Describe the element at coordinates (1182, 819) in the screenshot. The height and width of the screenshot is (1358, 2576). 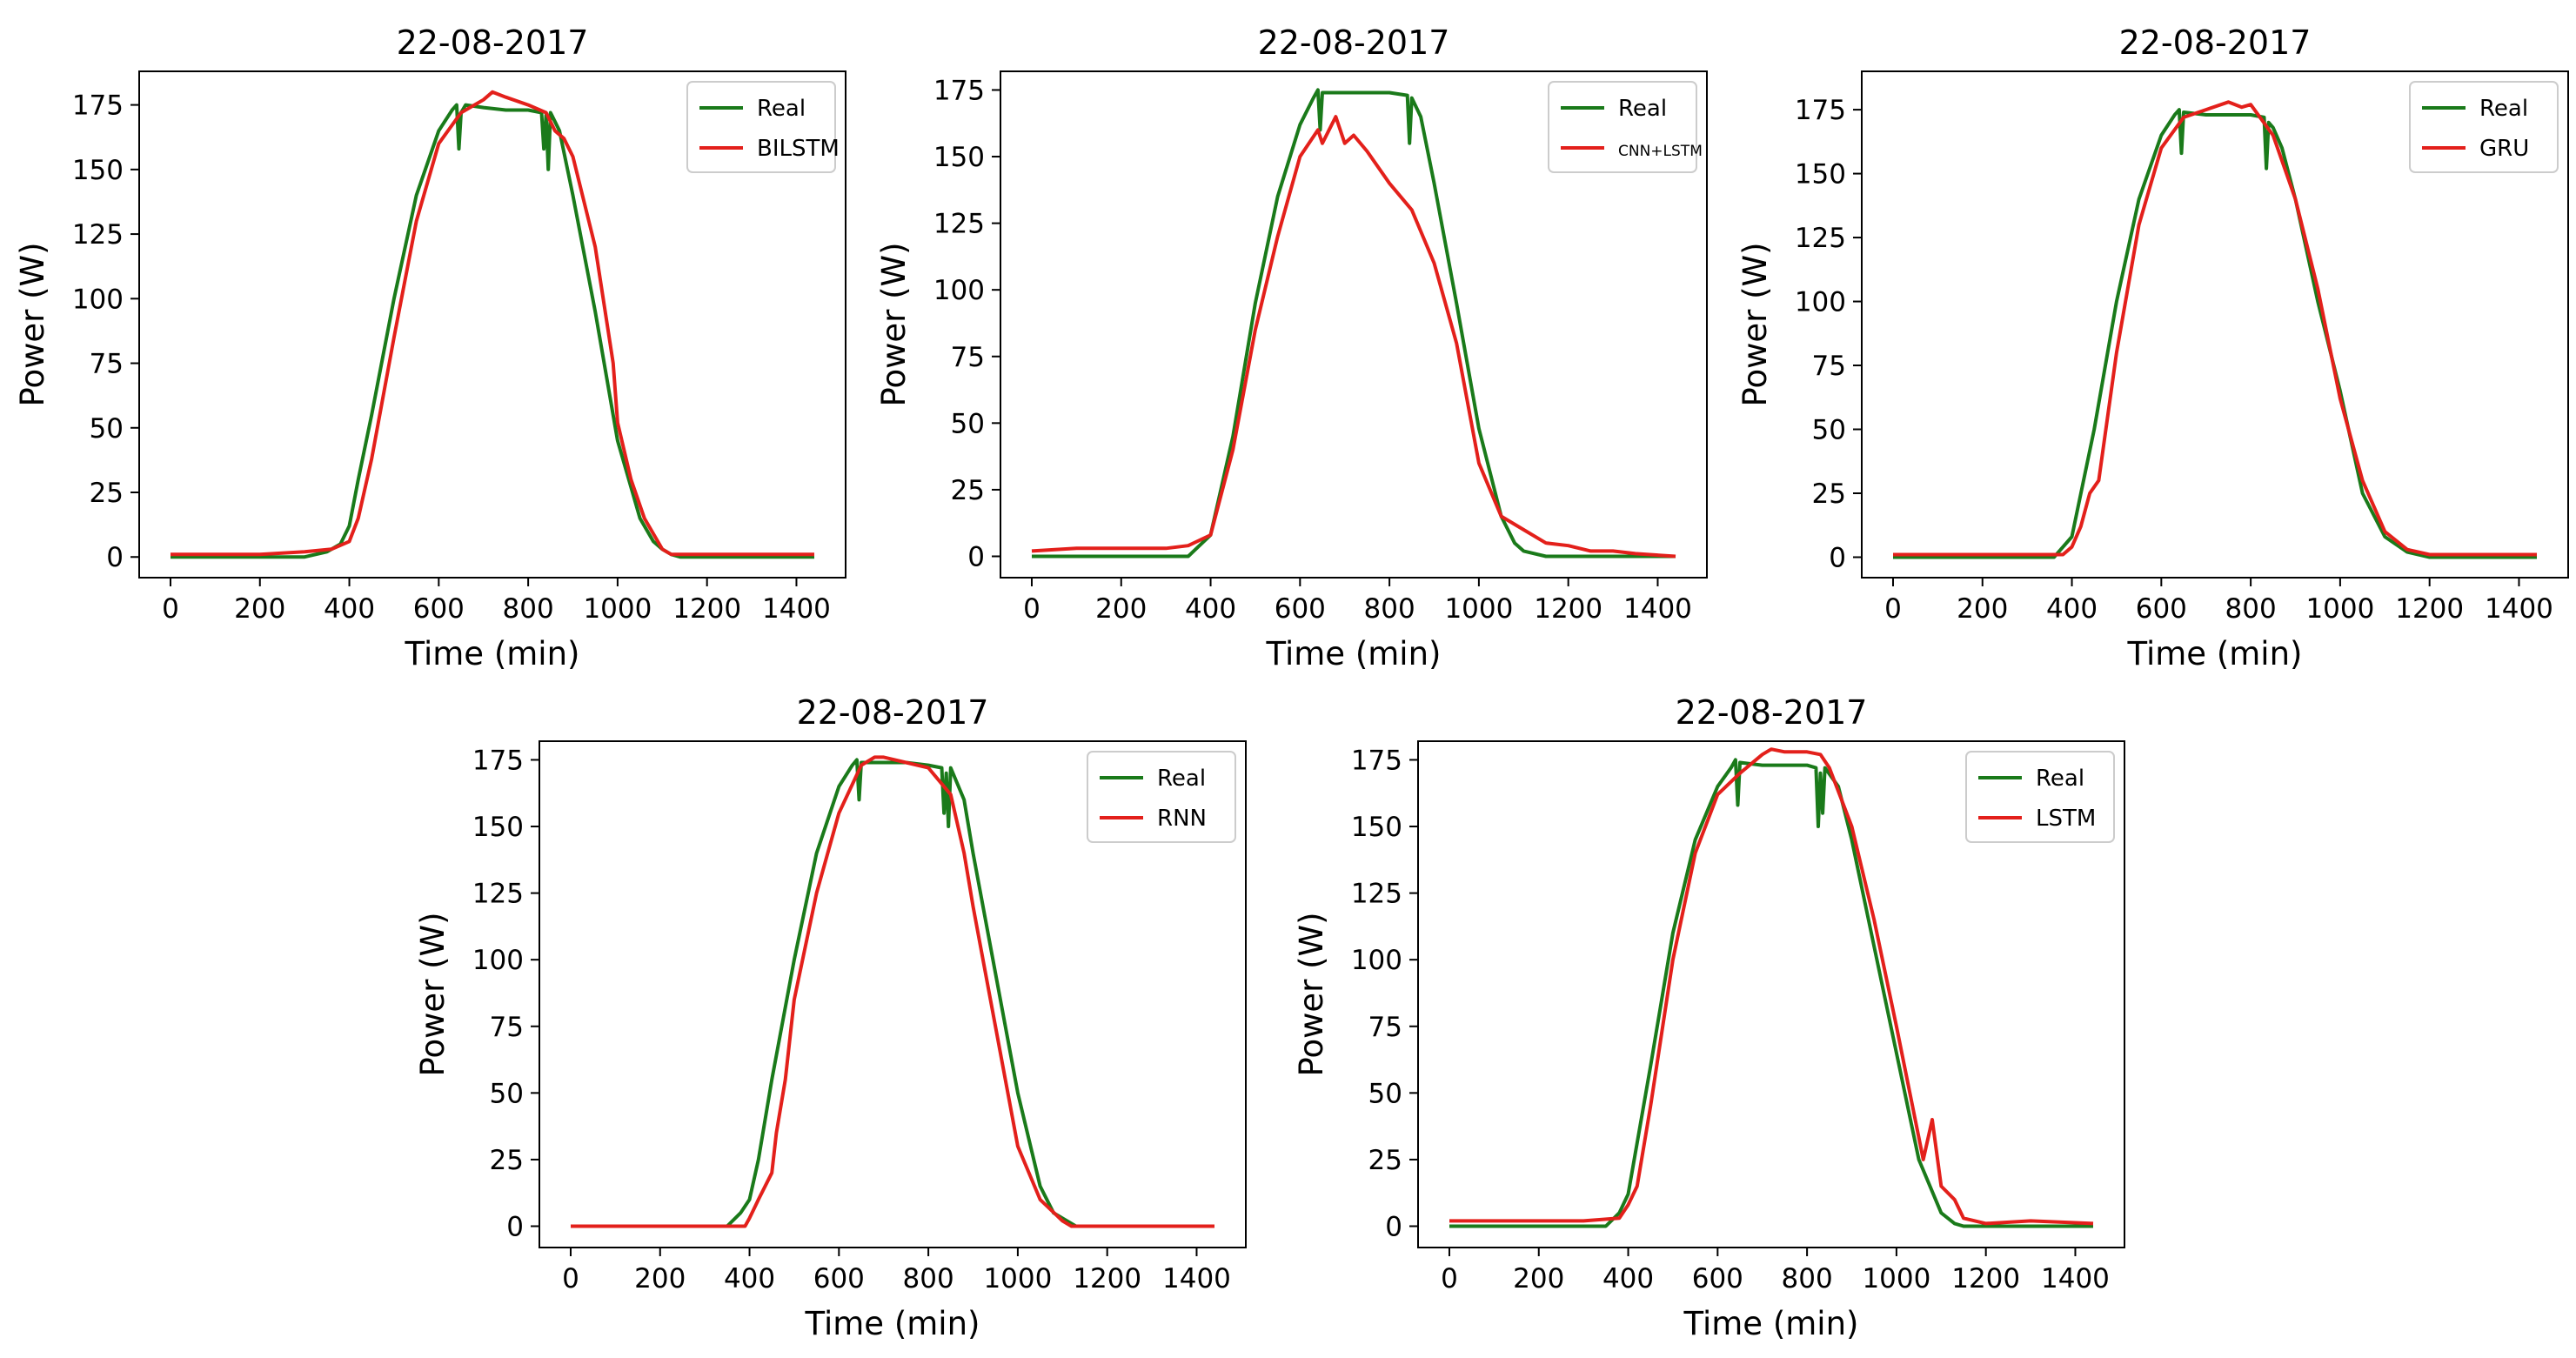
I see `legend-label: RNN` at that location.